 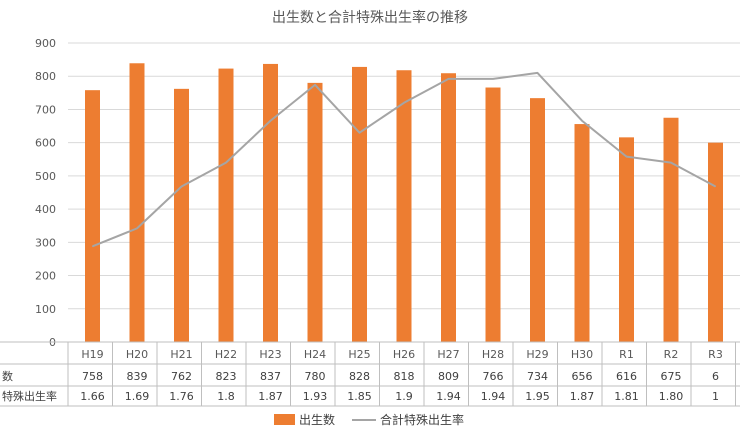 I want to click on x-tick-label: H22, so click(x=226, y=354).